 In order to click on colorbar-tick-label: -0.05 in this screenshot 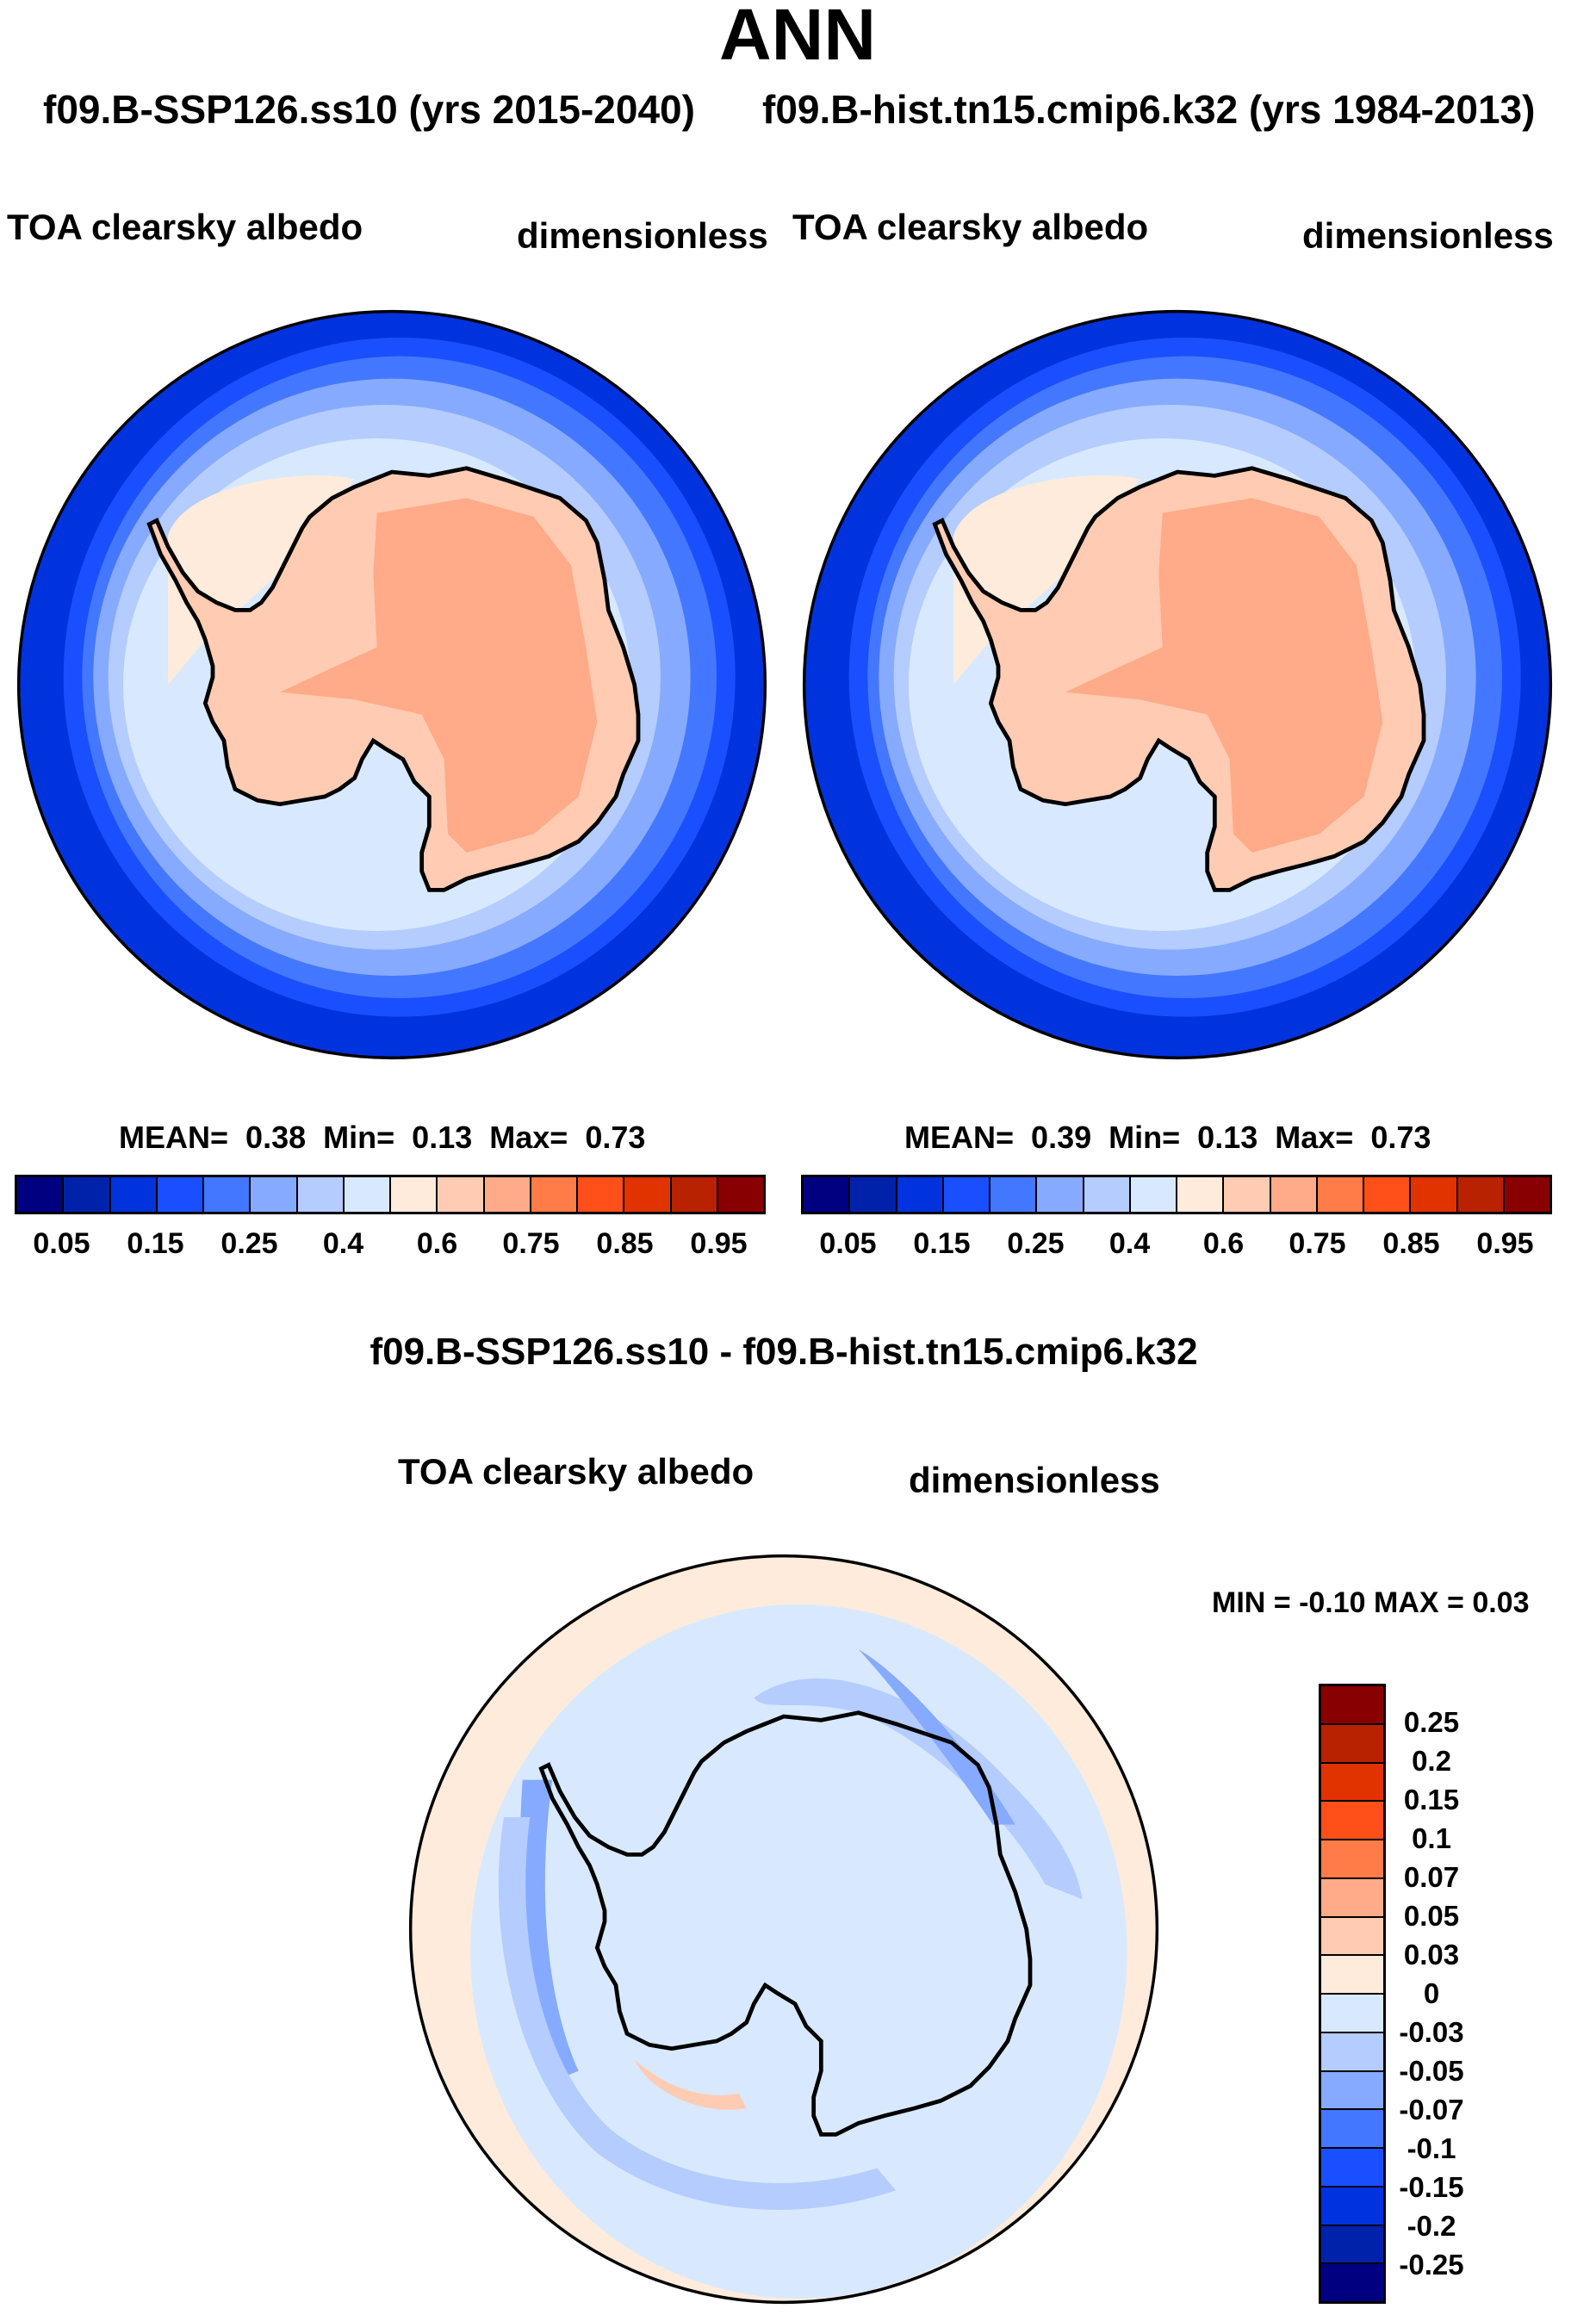, I will do `click(1431, 2071)`.